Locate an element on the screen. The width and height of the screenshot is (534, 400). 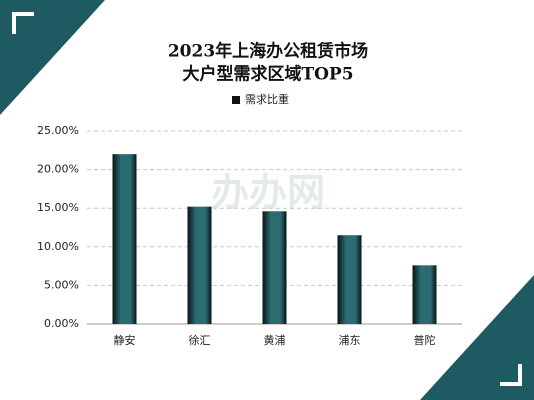
y-tick-label: 25.00% is located at coordinates (58, 130).